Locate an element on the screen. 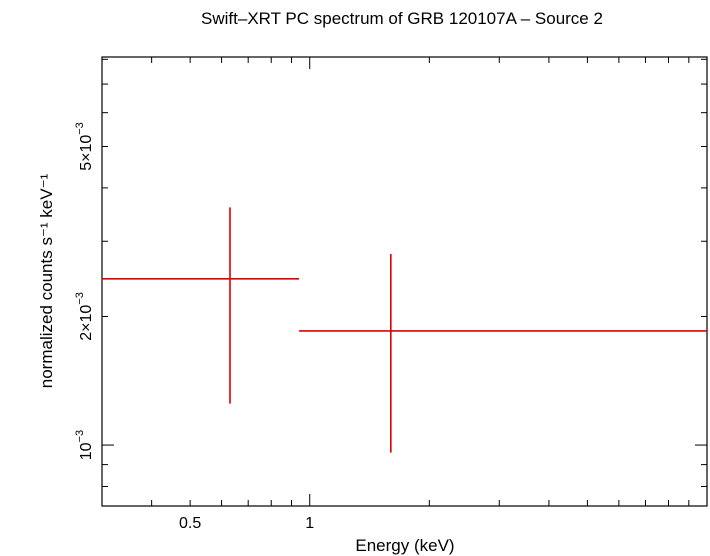 The width and height of the screenshot is (710, 556). y-tick-label-base: 5×10 is located at coordinates (86, 153).